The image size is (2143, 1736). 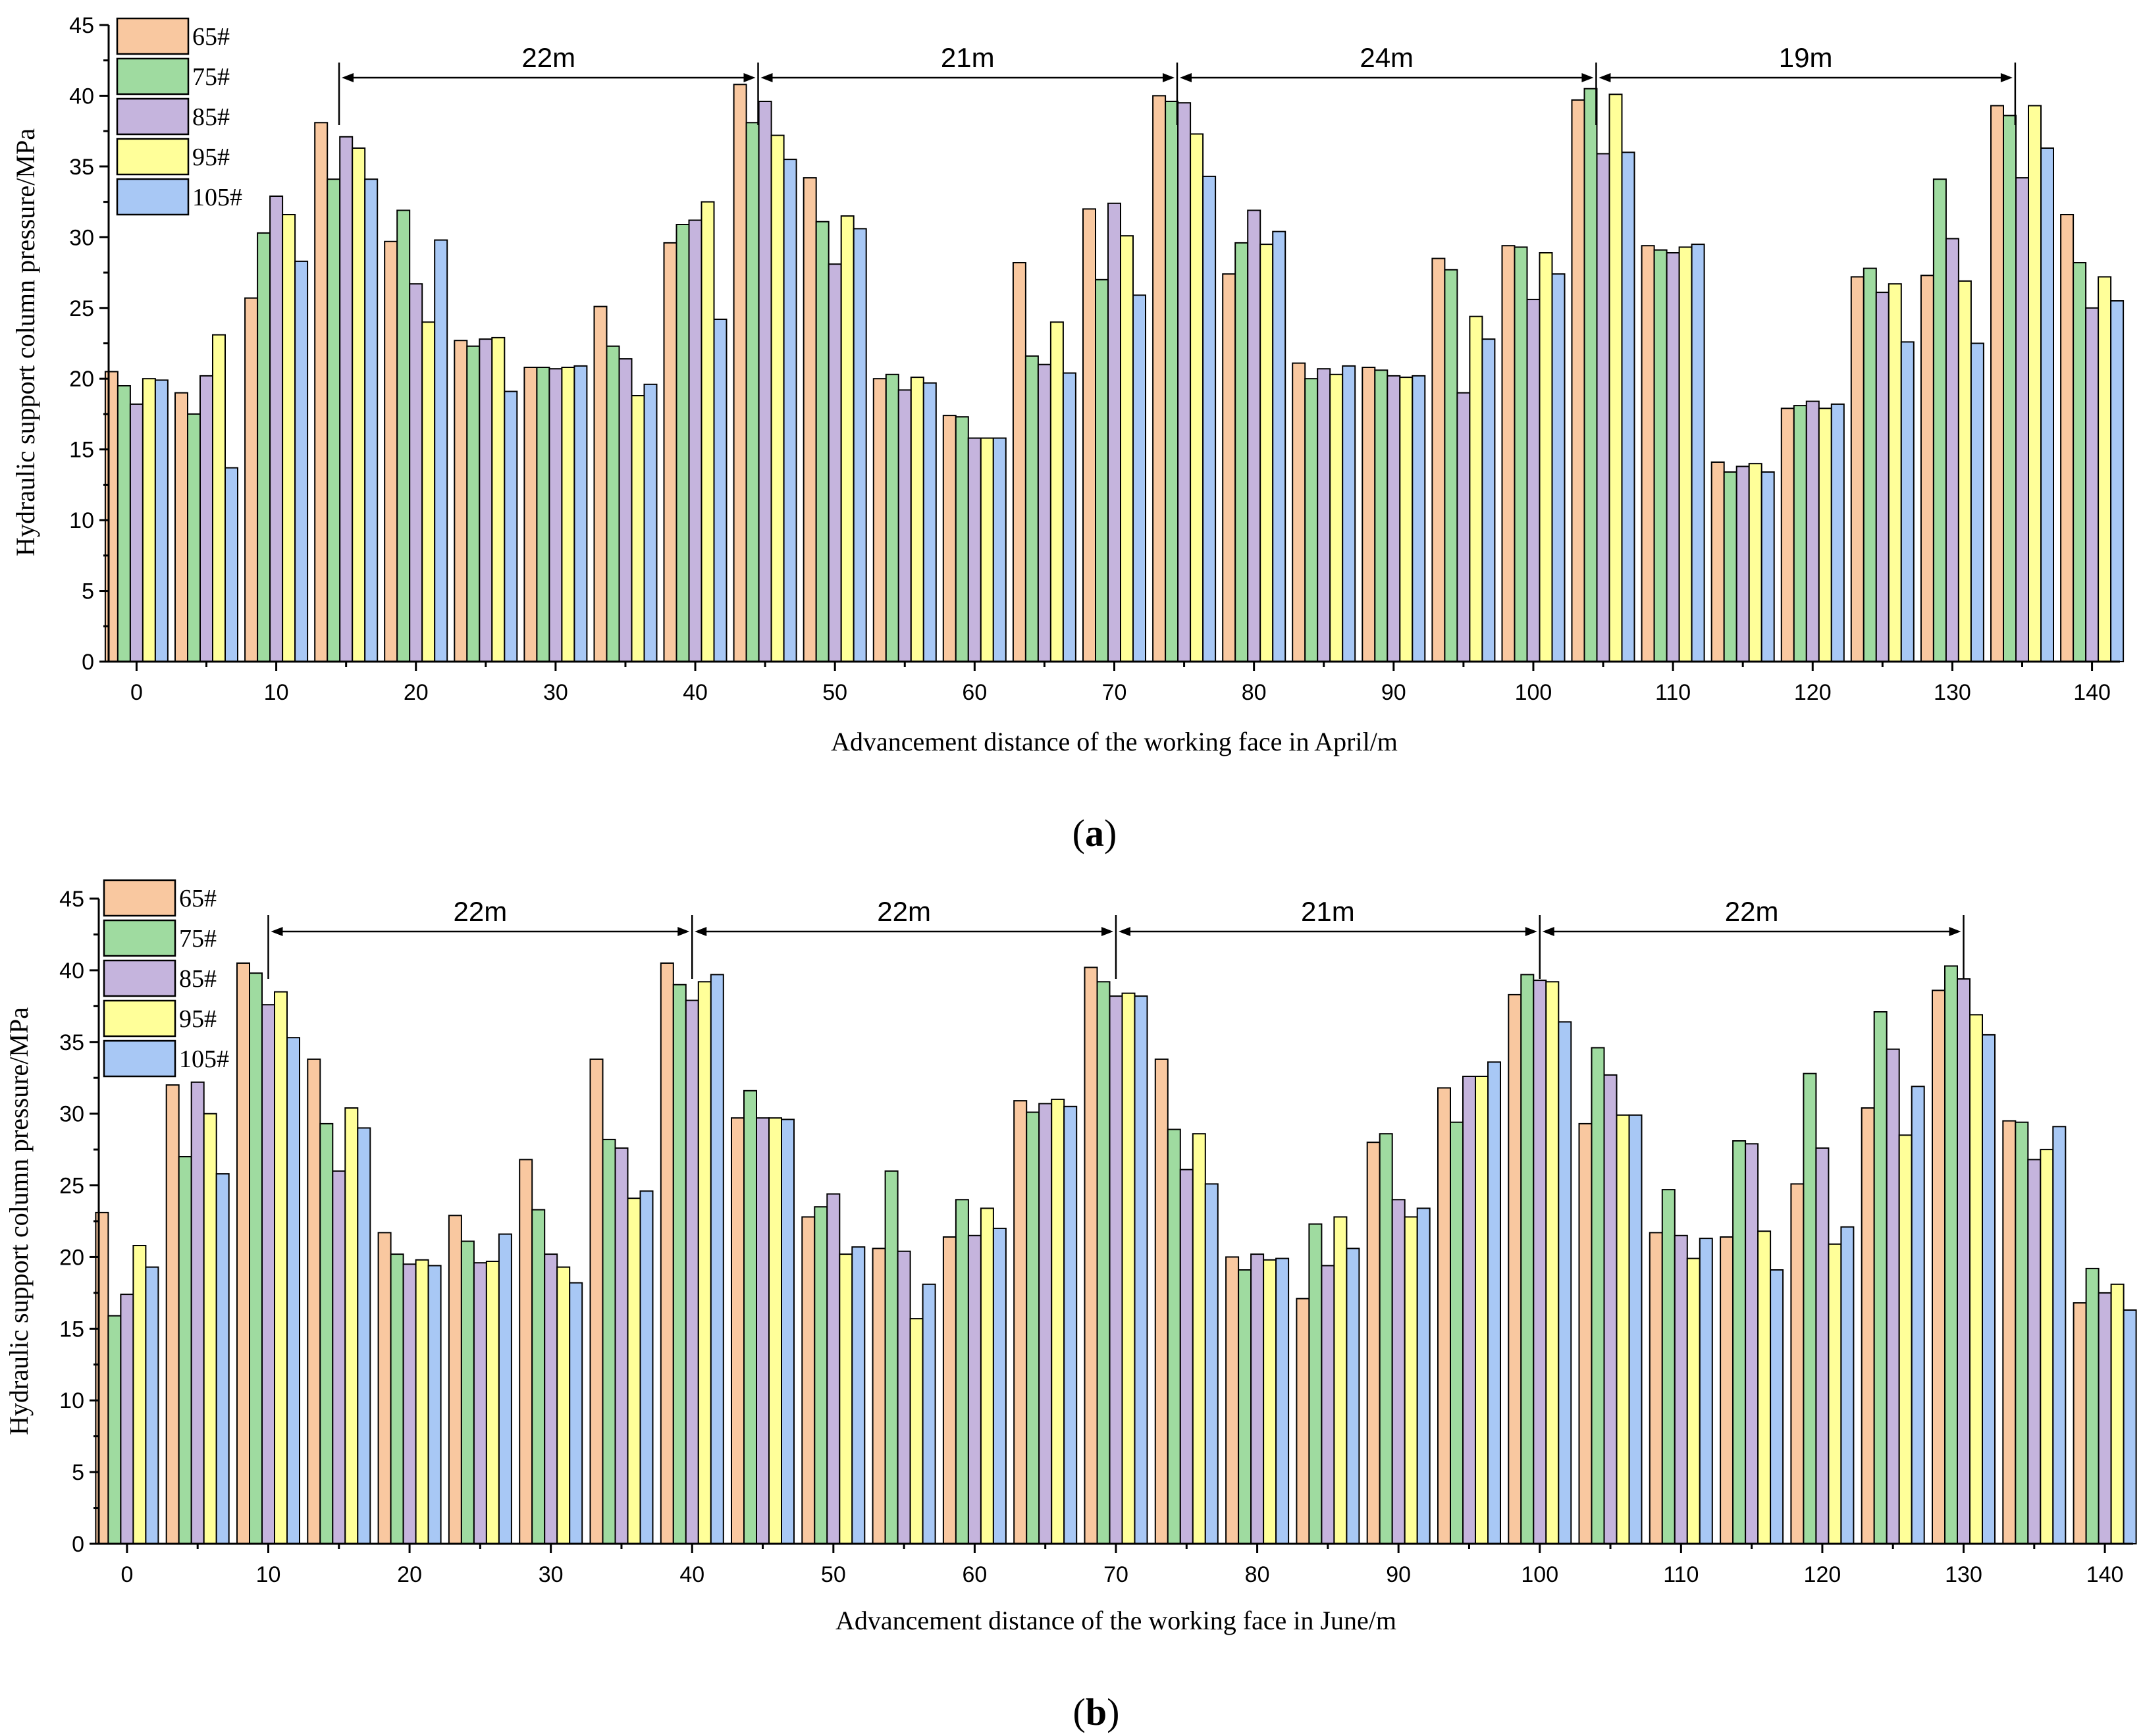 What do you see at coordinates (1094, 833) in the screenshot?
I see `panel-label: (a)` at bounding box center [1094, 833].